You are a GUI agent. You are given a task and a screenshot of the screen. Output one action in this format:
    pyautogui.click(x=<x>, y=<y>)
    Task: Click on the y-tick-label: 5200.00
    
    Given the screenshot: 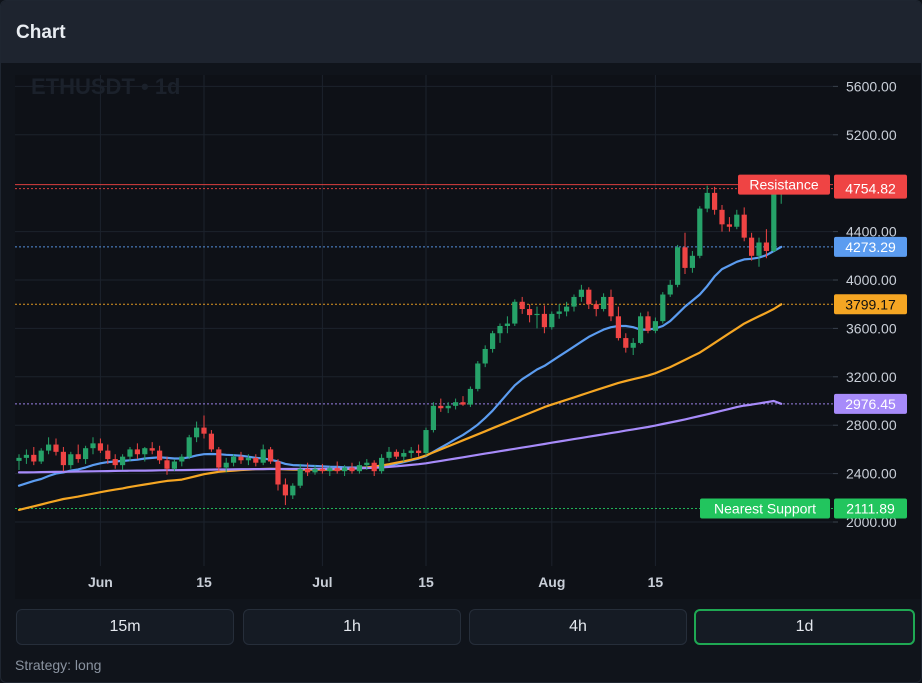 What is the action you would take?
    pyautogui.click(x=871, y=135)
    